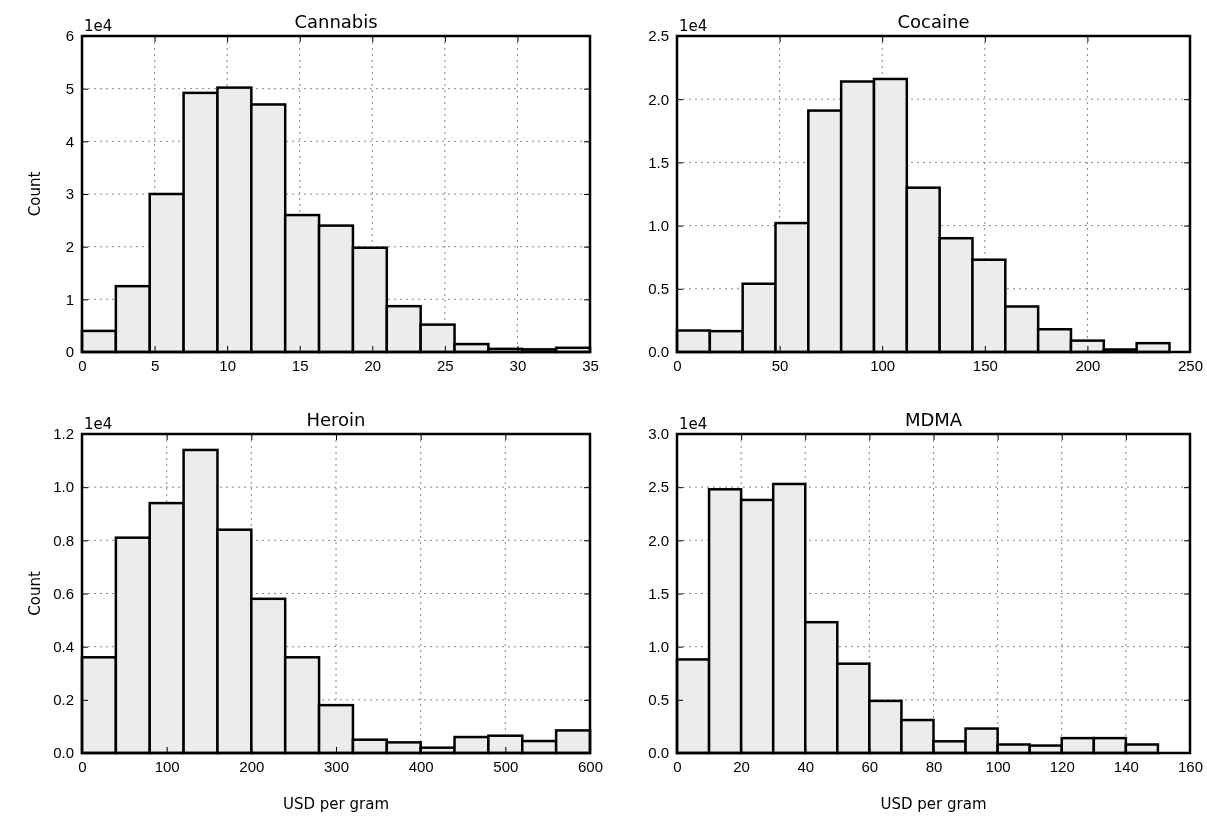 The height and width of the screenshot is (819, 1207). What do you see at coordinates (421, 766) in the screenshot?
I see `x-tick-label: 400` at bounding box center [421, 766].